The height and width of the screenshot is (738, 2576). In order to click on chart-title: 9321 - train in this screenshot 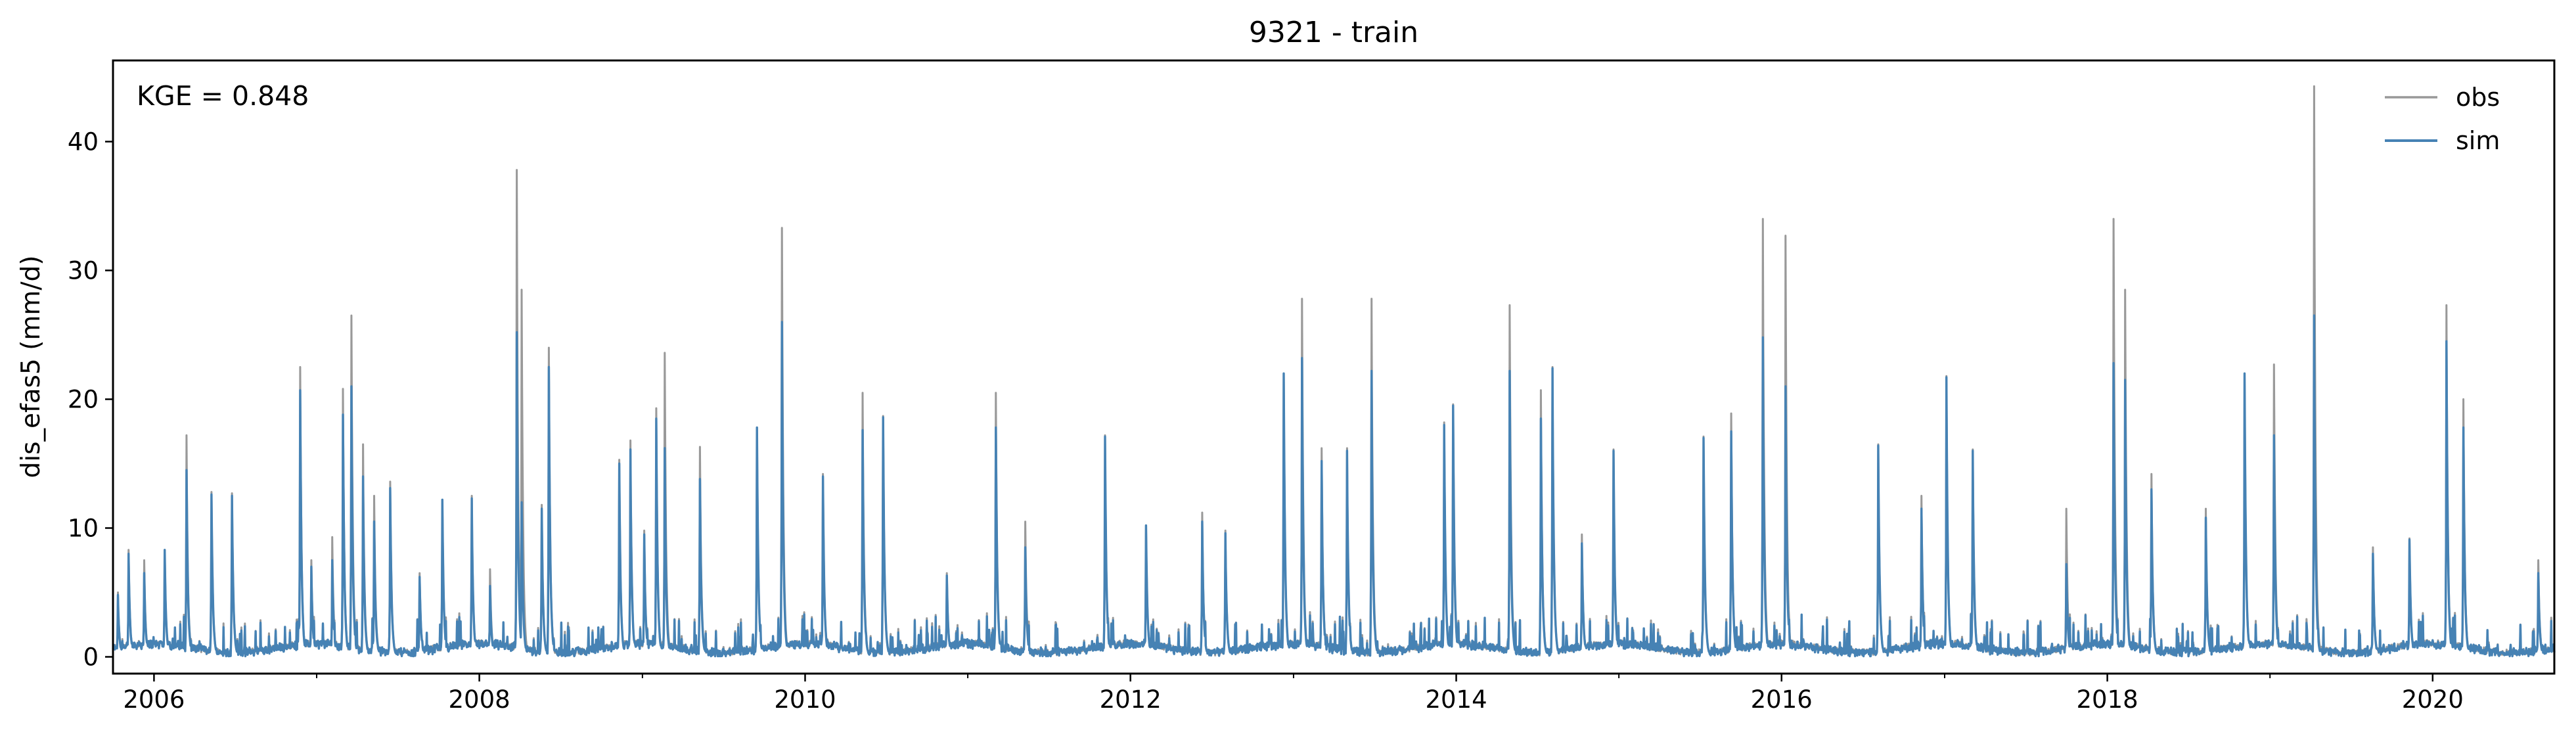, I will do `click(1333, 32)`.